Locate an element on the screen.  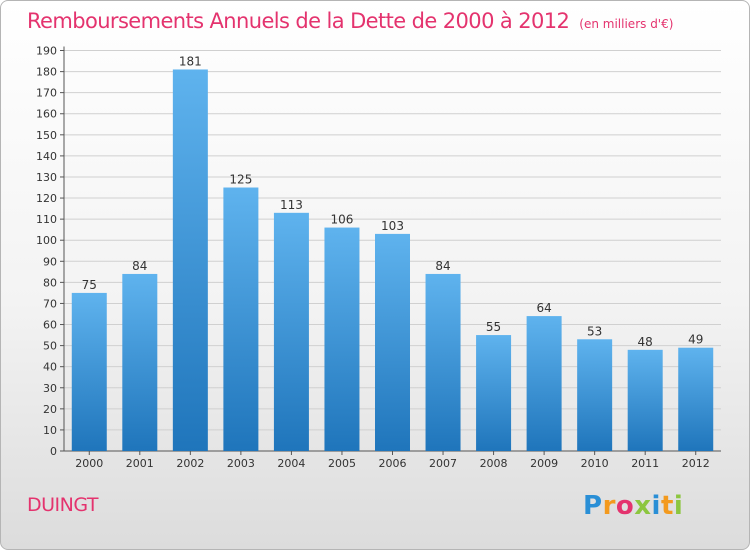
data-label-2007: 84 is located at coordinates (442, 266).